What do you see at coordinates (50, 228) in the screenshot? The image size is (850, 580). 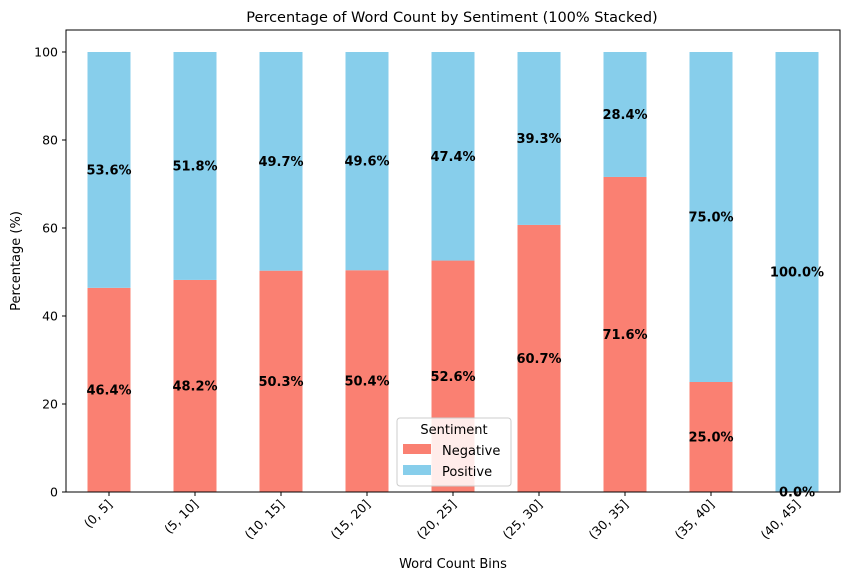 I see `y-tick-label-3: 60` at bounding box center [50, 228].